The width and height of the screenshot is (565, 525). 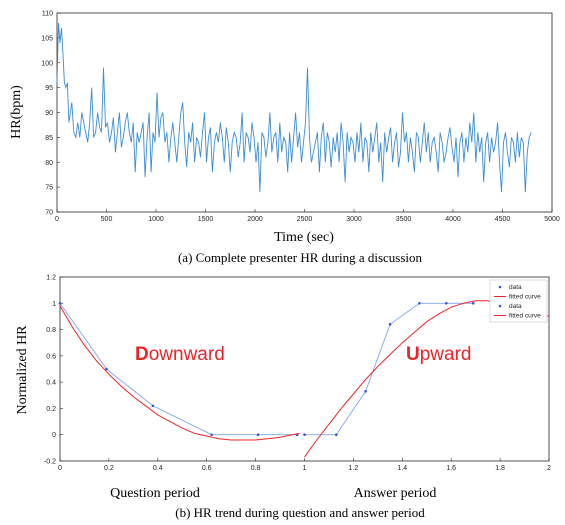 I want to click on chart-a-x-tick-label: 0, so click(x=57, y=219).